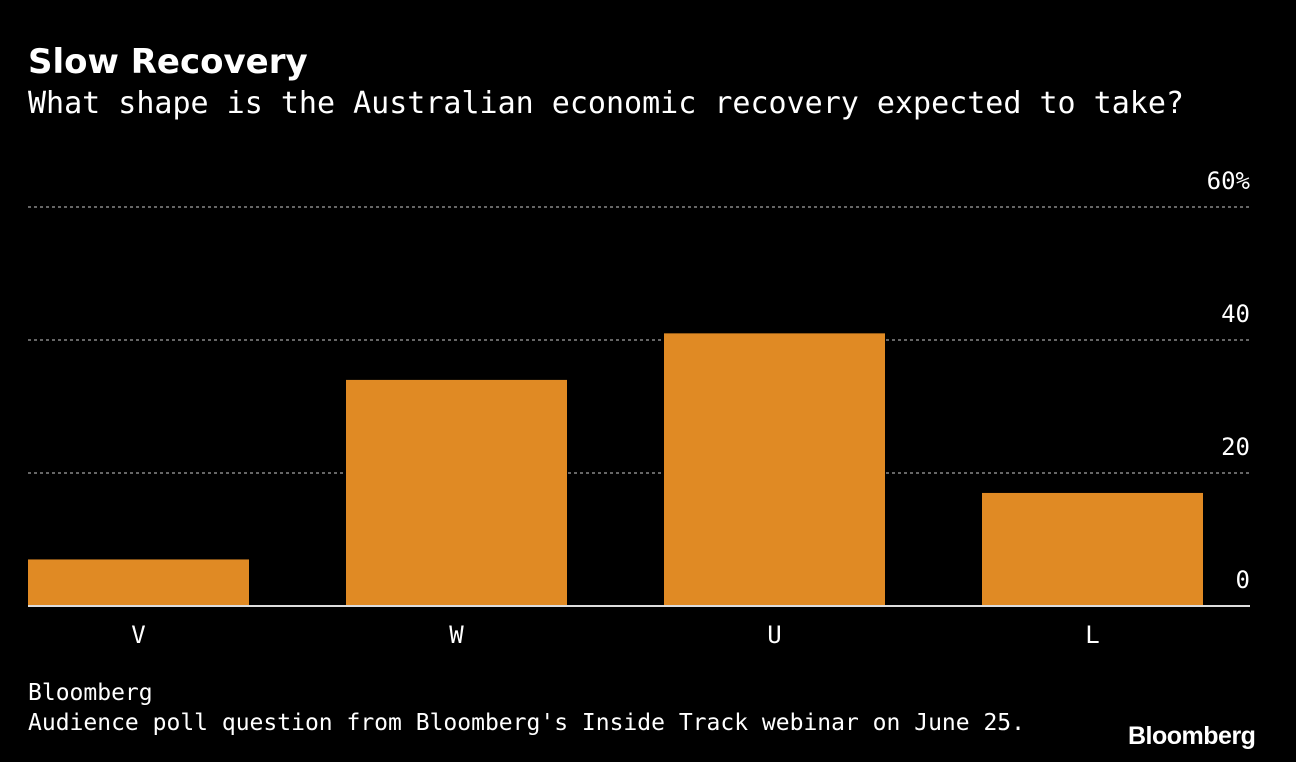 The image size is (1296, 762). Describe the element at coordinates (456, 492) in the screenshot. I see `bar-W` at that location.